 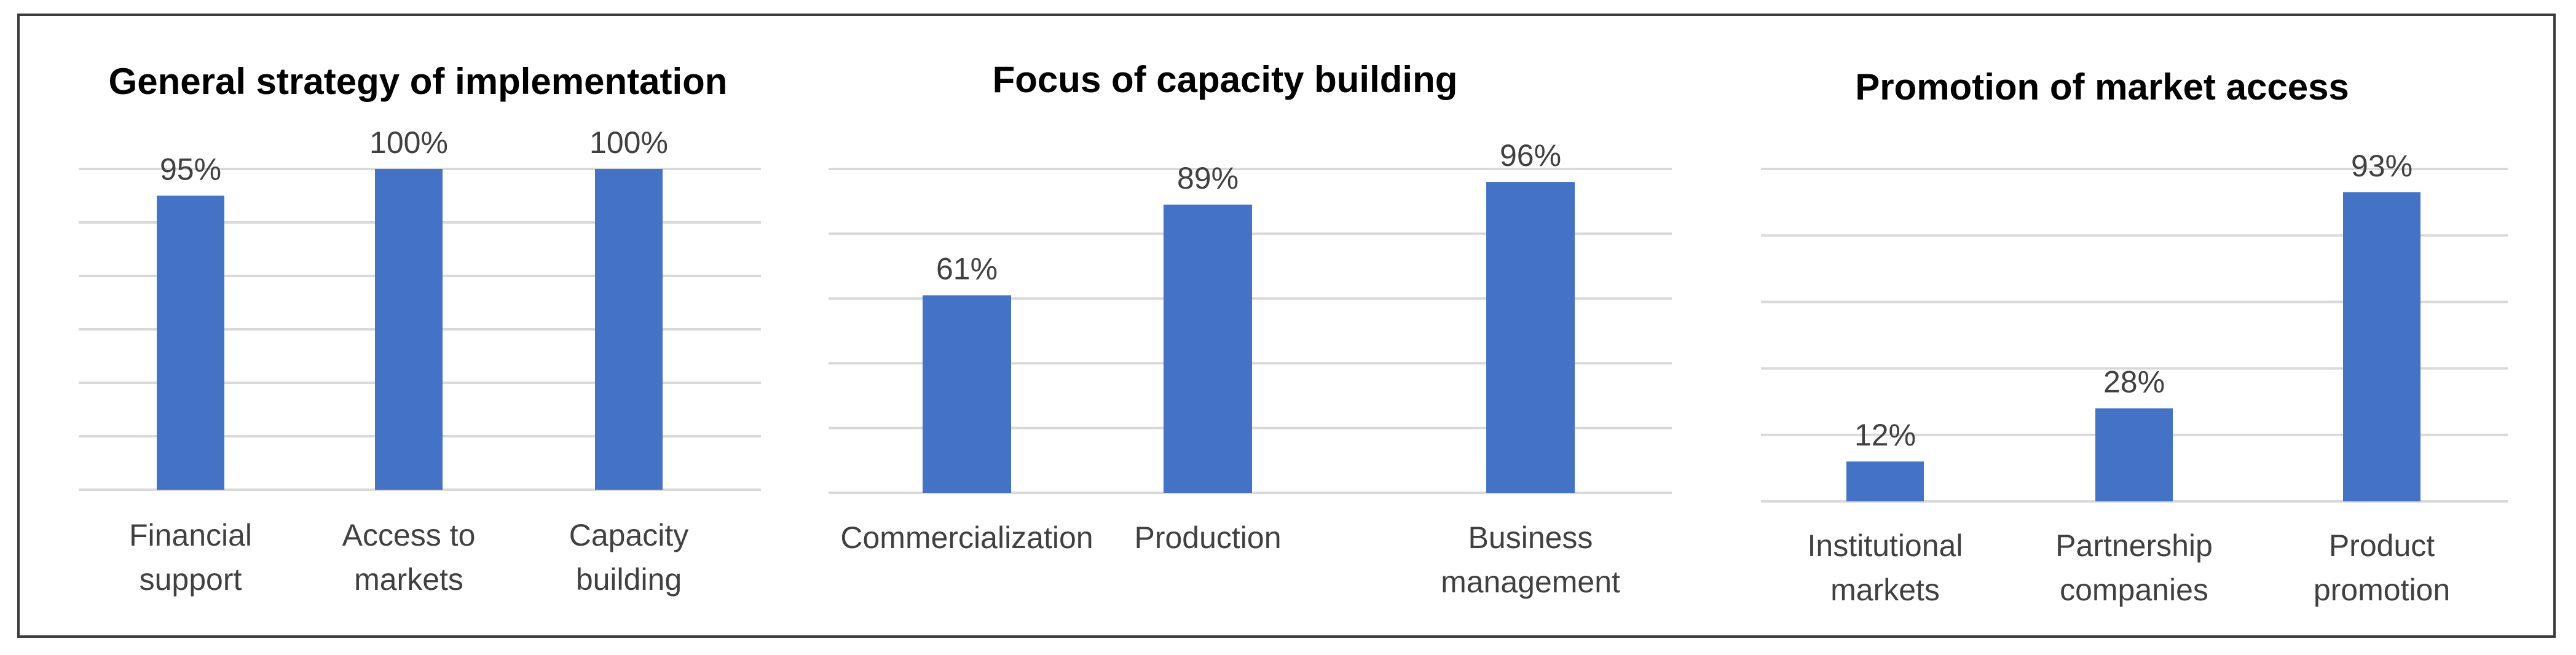 What do you see at coordinates (191, 579) in the screenshot?
I see `category-label: support` at bounding box center [191, 579].